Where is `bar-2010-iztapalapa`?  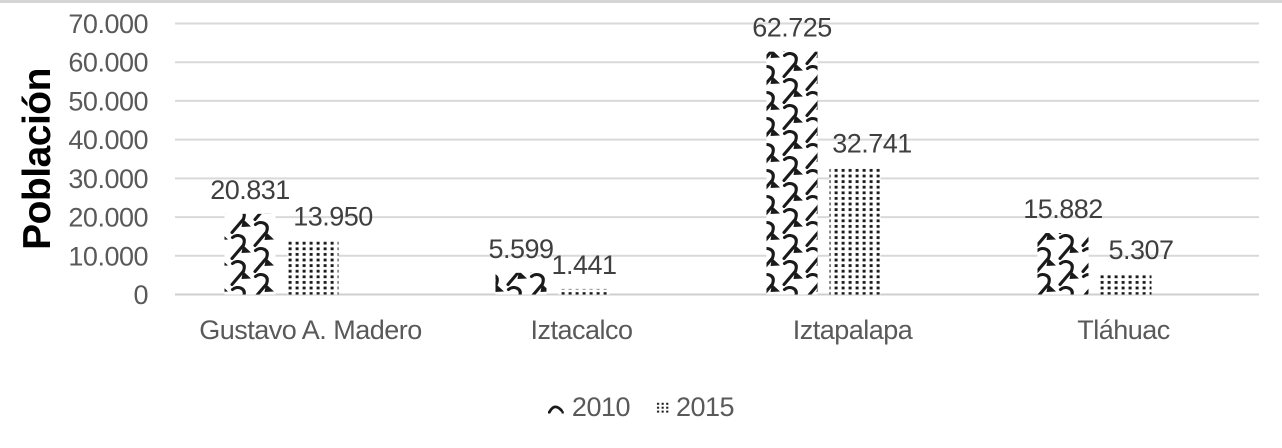
bar-2010-iztapalapa is located at coordinates (792, 173).